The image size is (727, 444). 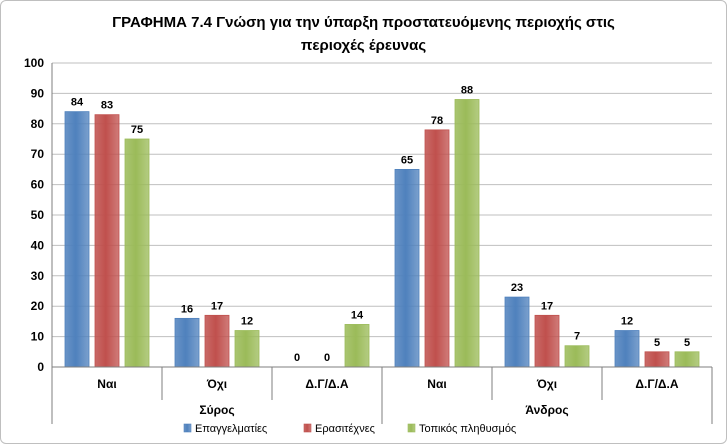 I want to click on y-tick-label: 0, so click(x=40, y=367).